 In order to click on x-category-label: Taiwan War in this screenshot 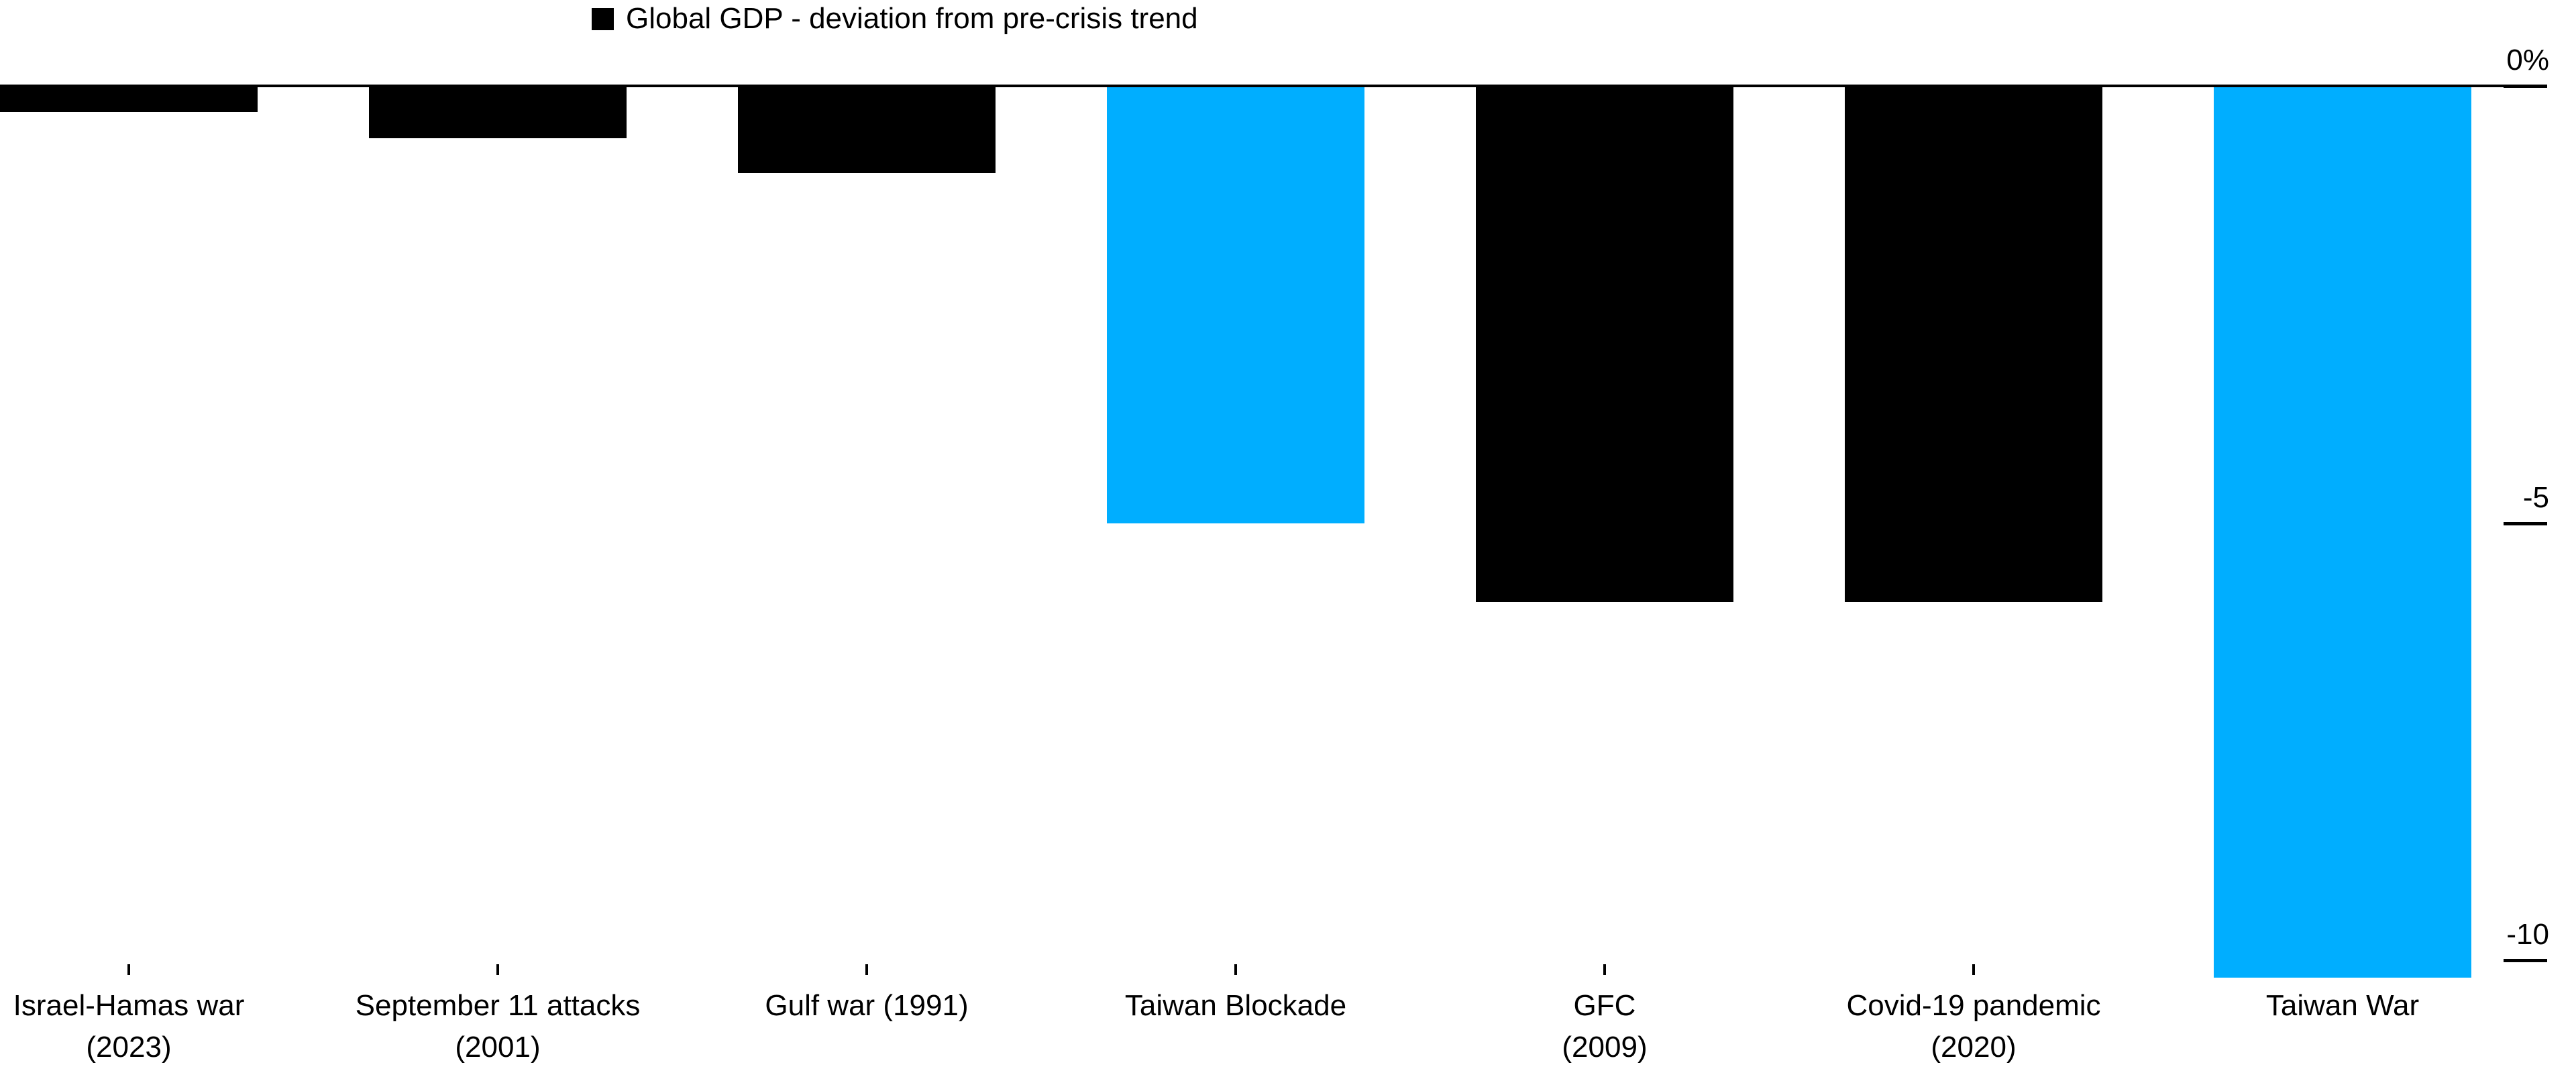, I will do `click(2342, 1006)`.